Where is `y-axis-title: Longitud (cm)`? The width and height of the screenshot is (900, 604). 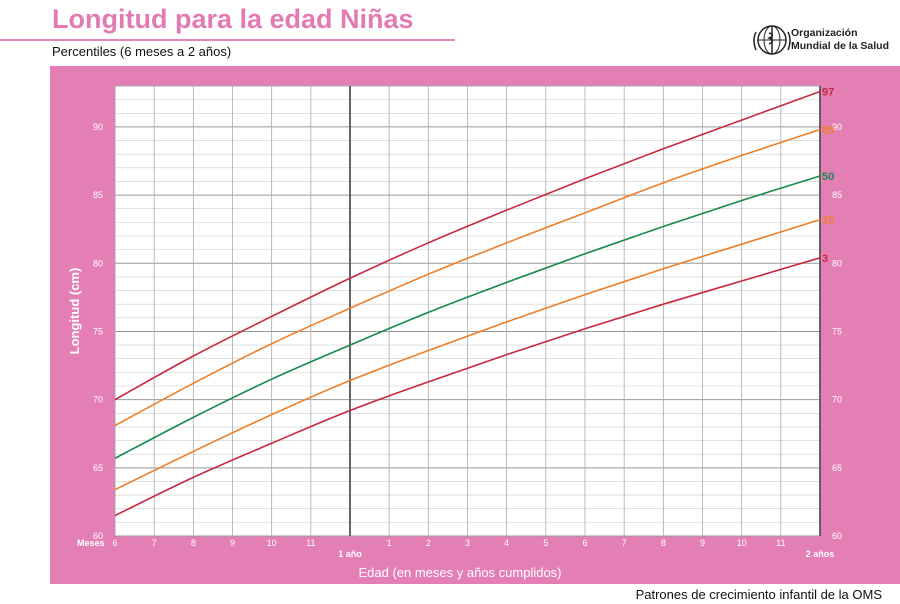 y-axis-title: Longitud (cm) is located at coordinates (74, 311).